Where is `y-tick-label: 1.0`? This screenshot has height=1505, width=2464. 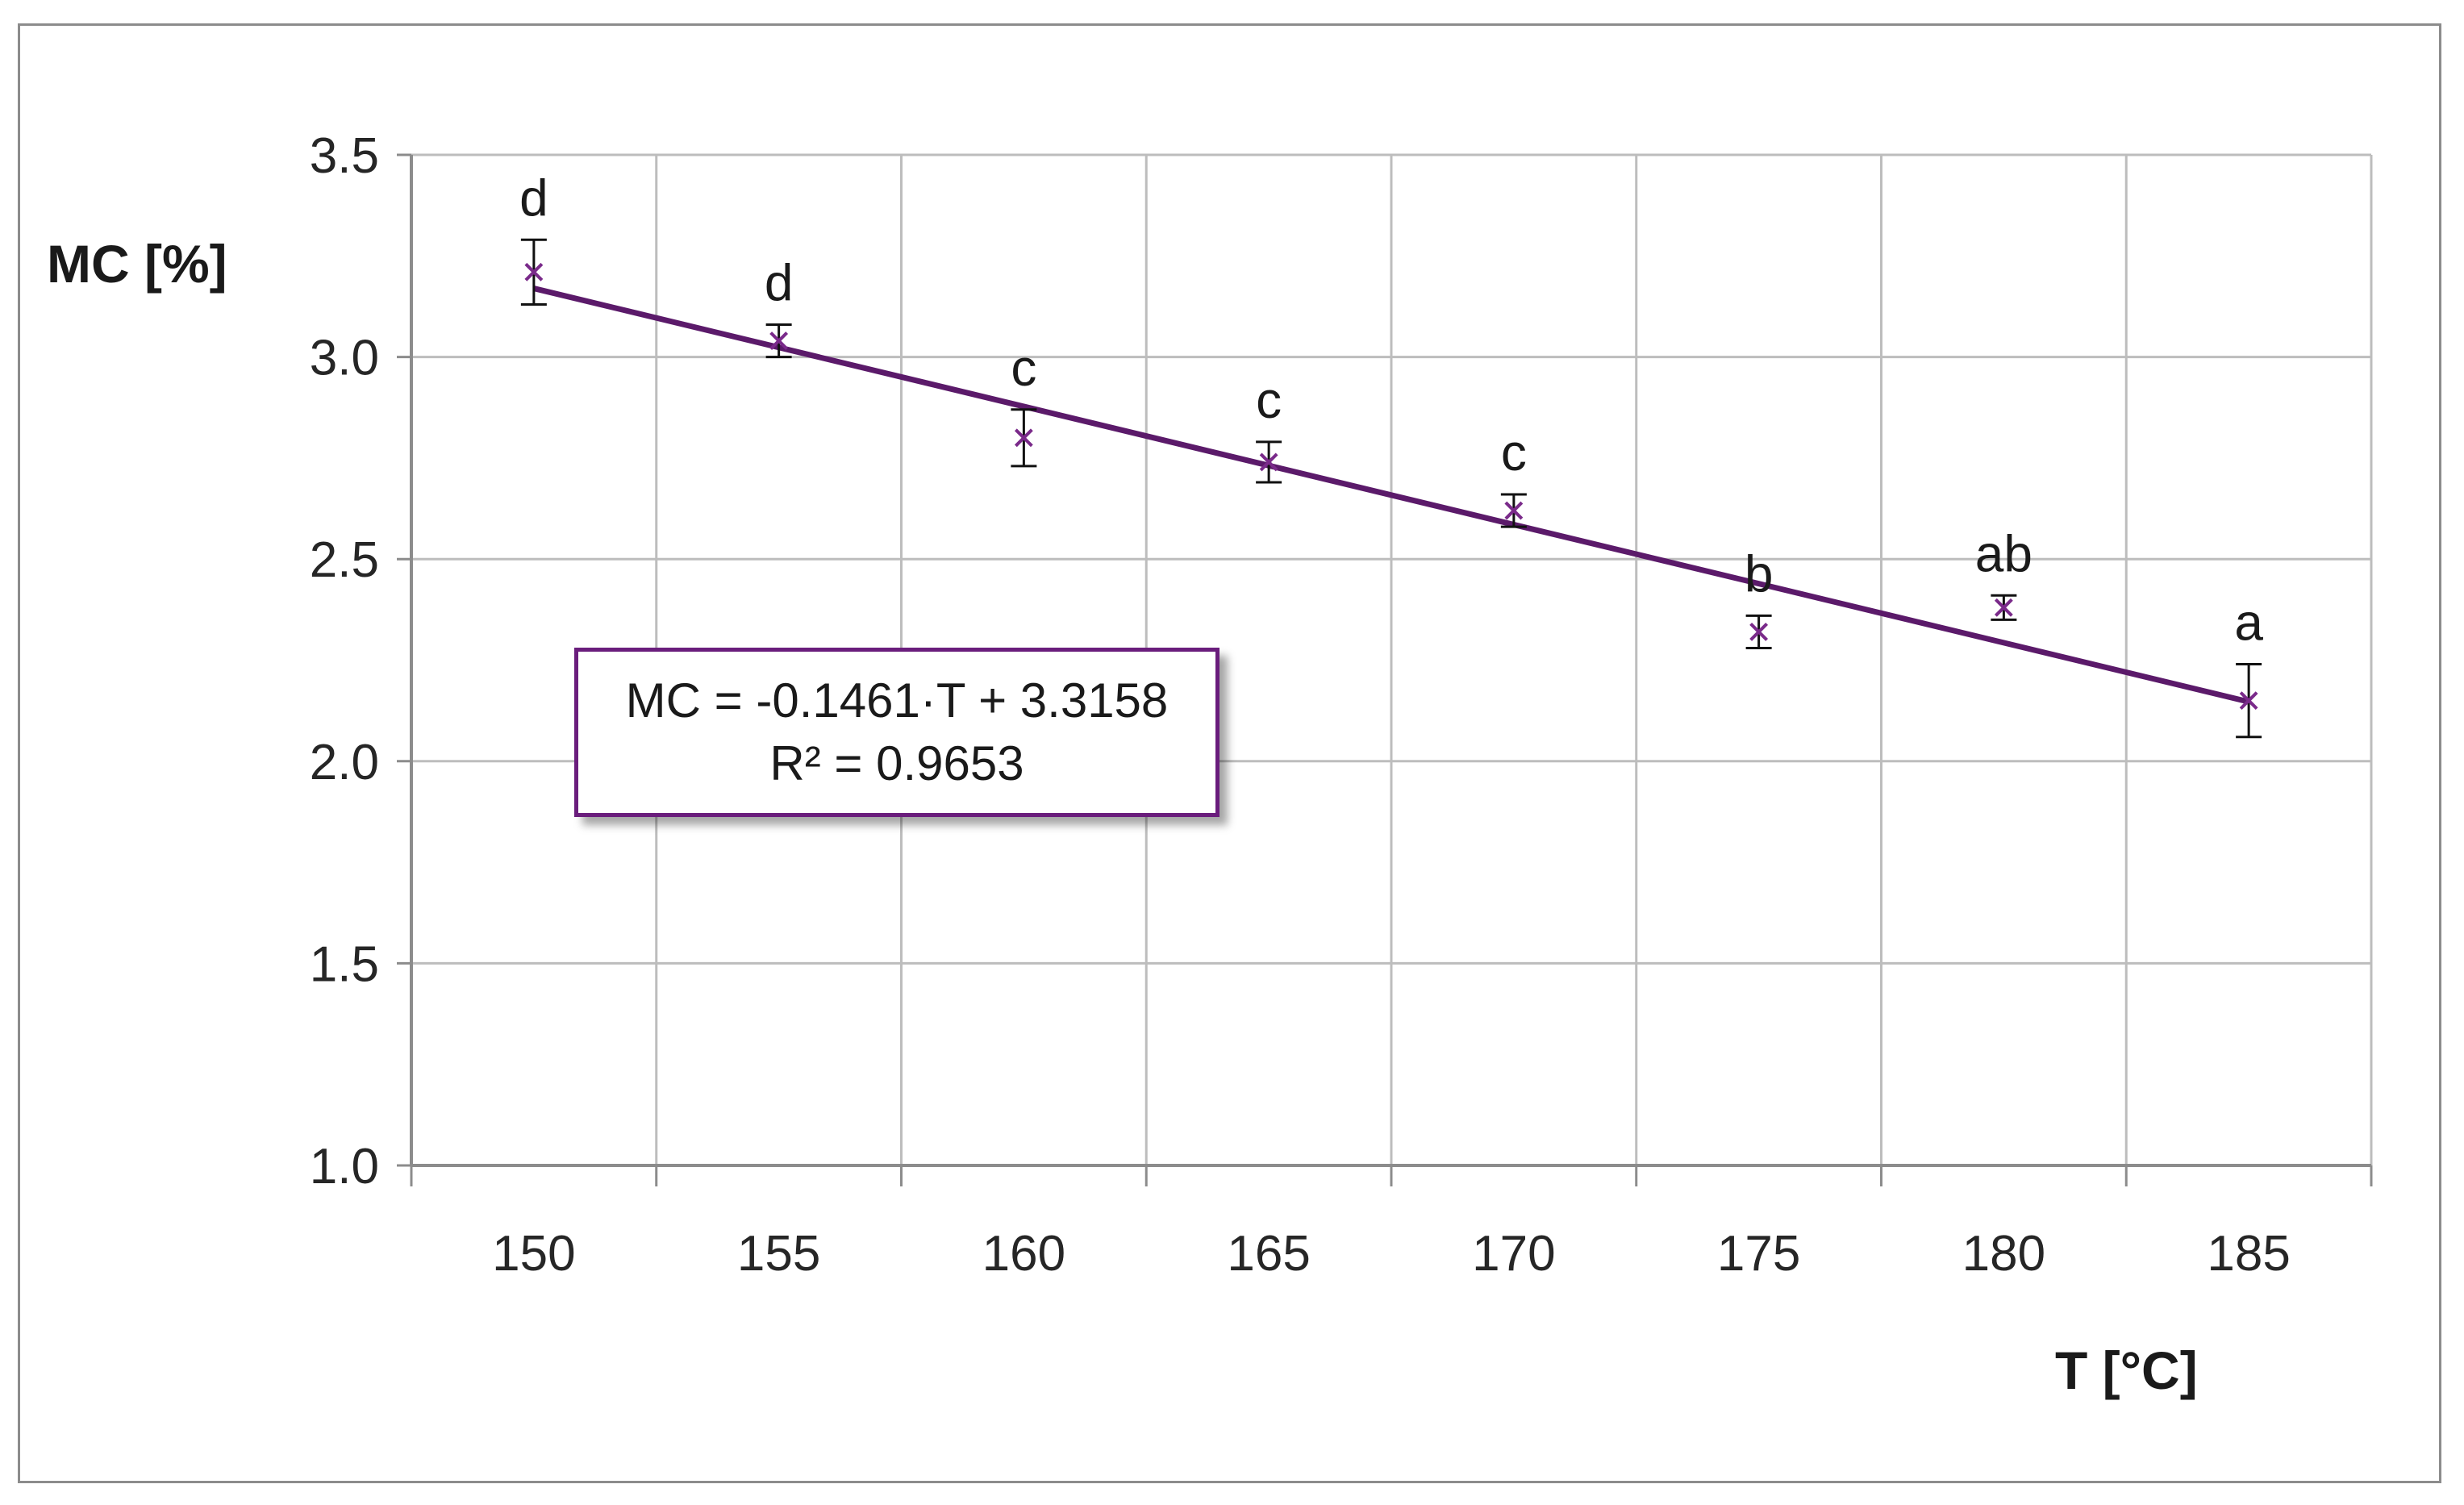 y-tick-label: 1.0 is located at coordinates (344, 1166).